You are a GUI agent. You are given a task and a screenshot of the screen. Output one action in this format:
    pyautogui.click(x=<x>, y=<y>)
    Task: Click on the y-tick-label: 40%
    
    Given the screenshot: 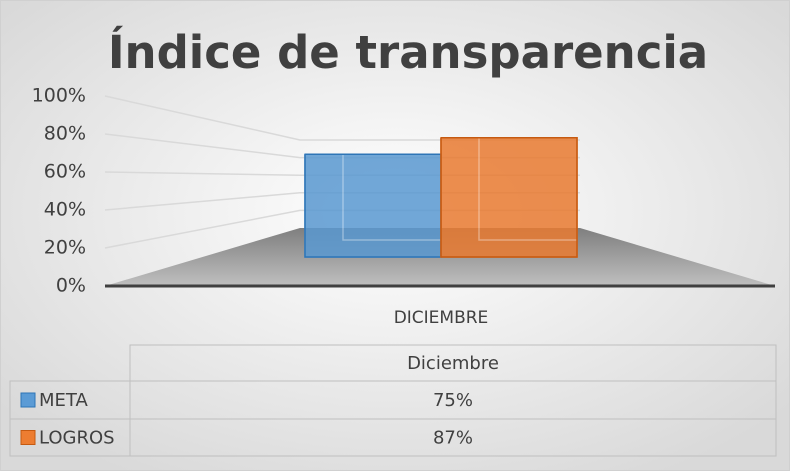 What is the action you would take?
    pyautogui.click(x=65, y=210)
    